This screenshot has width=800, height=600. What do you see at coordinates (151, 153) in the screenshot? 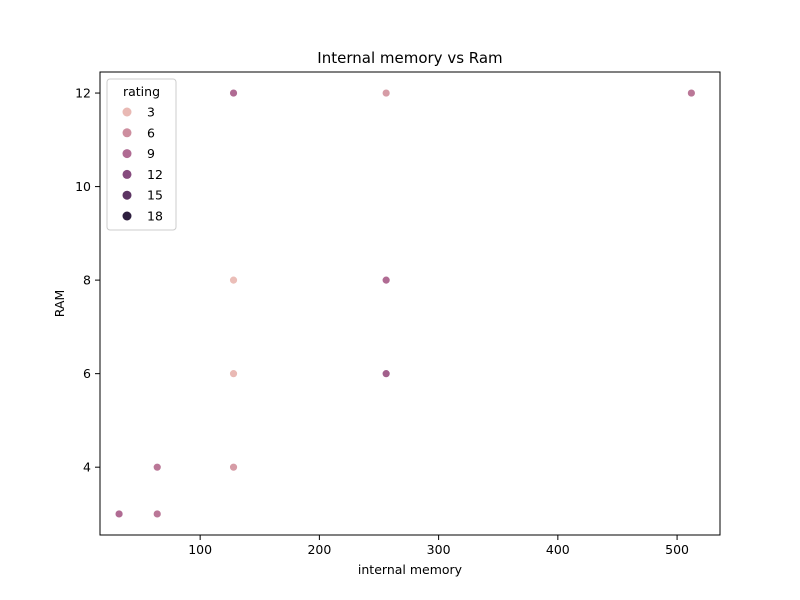
I see `legend-label: 9` at bounding box center [151, 153].